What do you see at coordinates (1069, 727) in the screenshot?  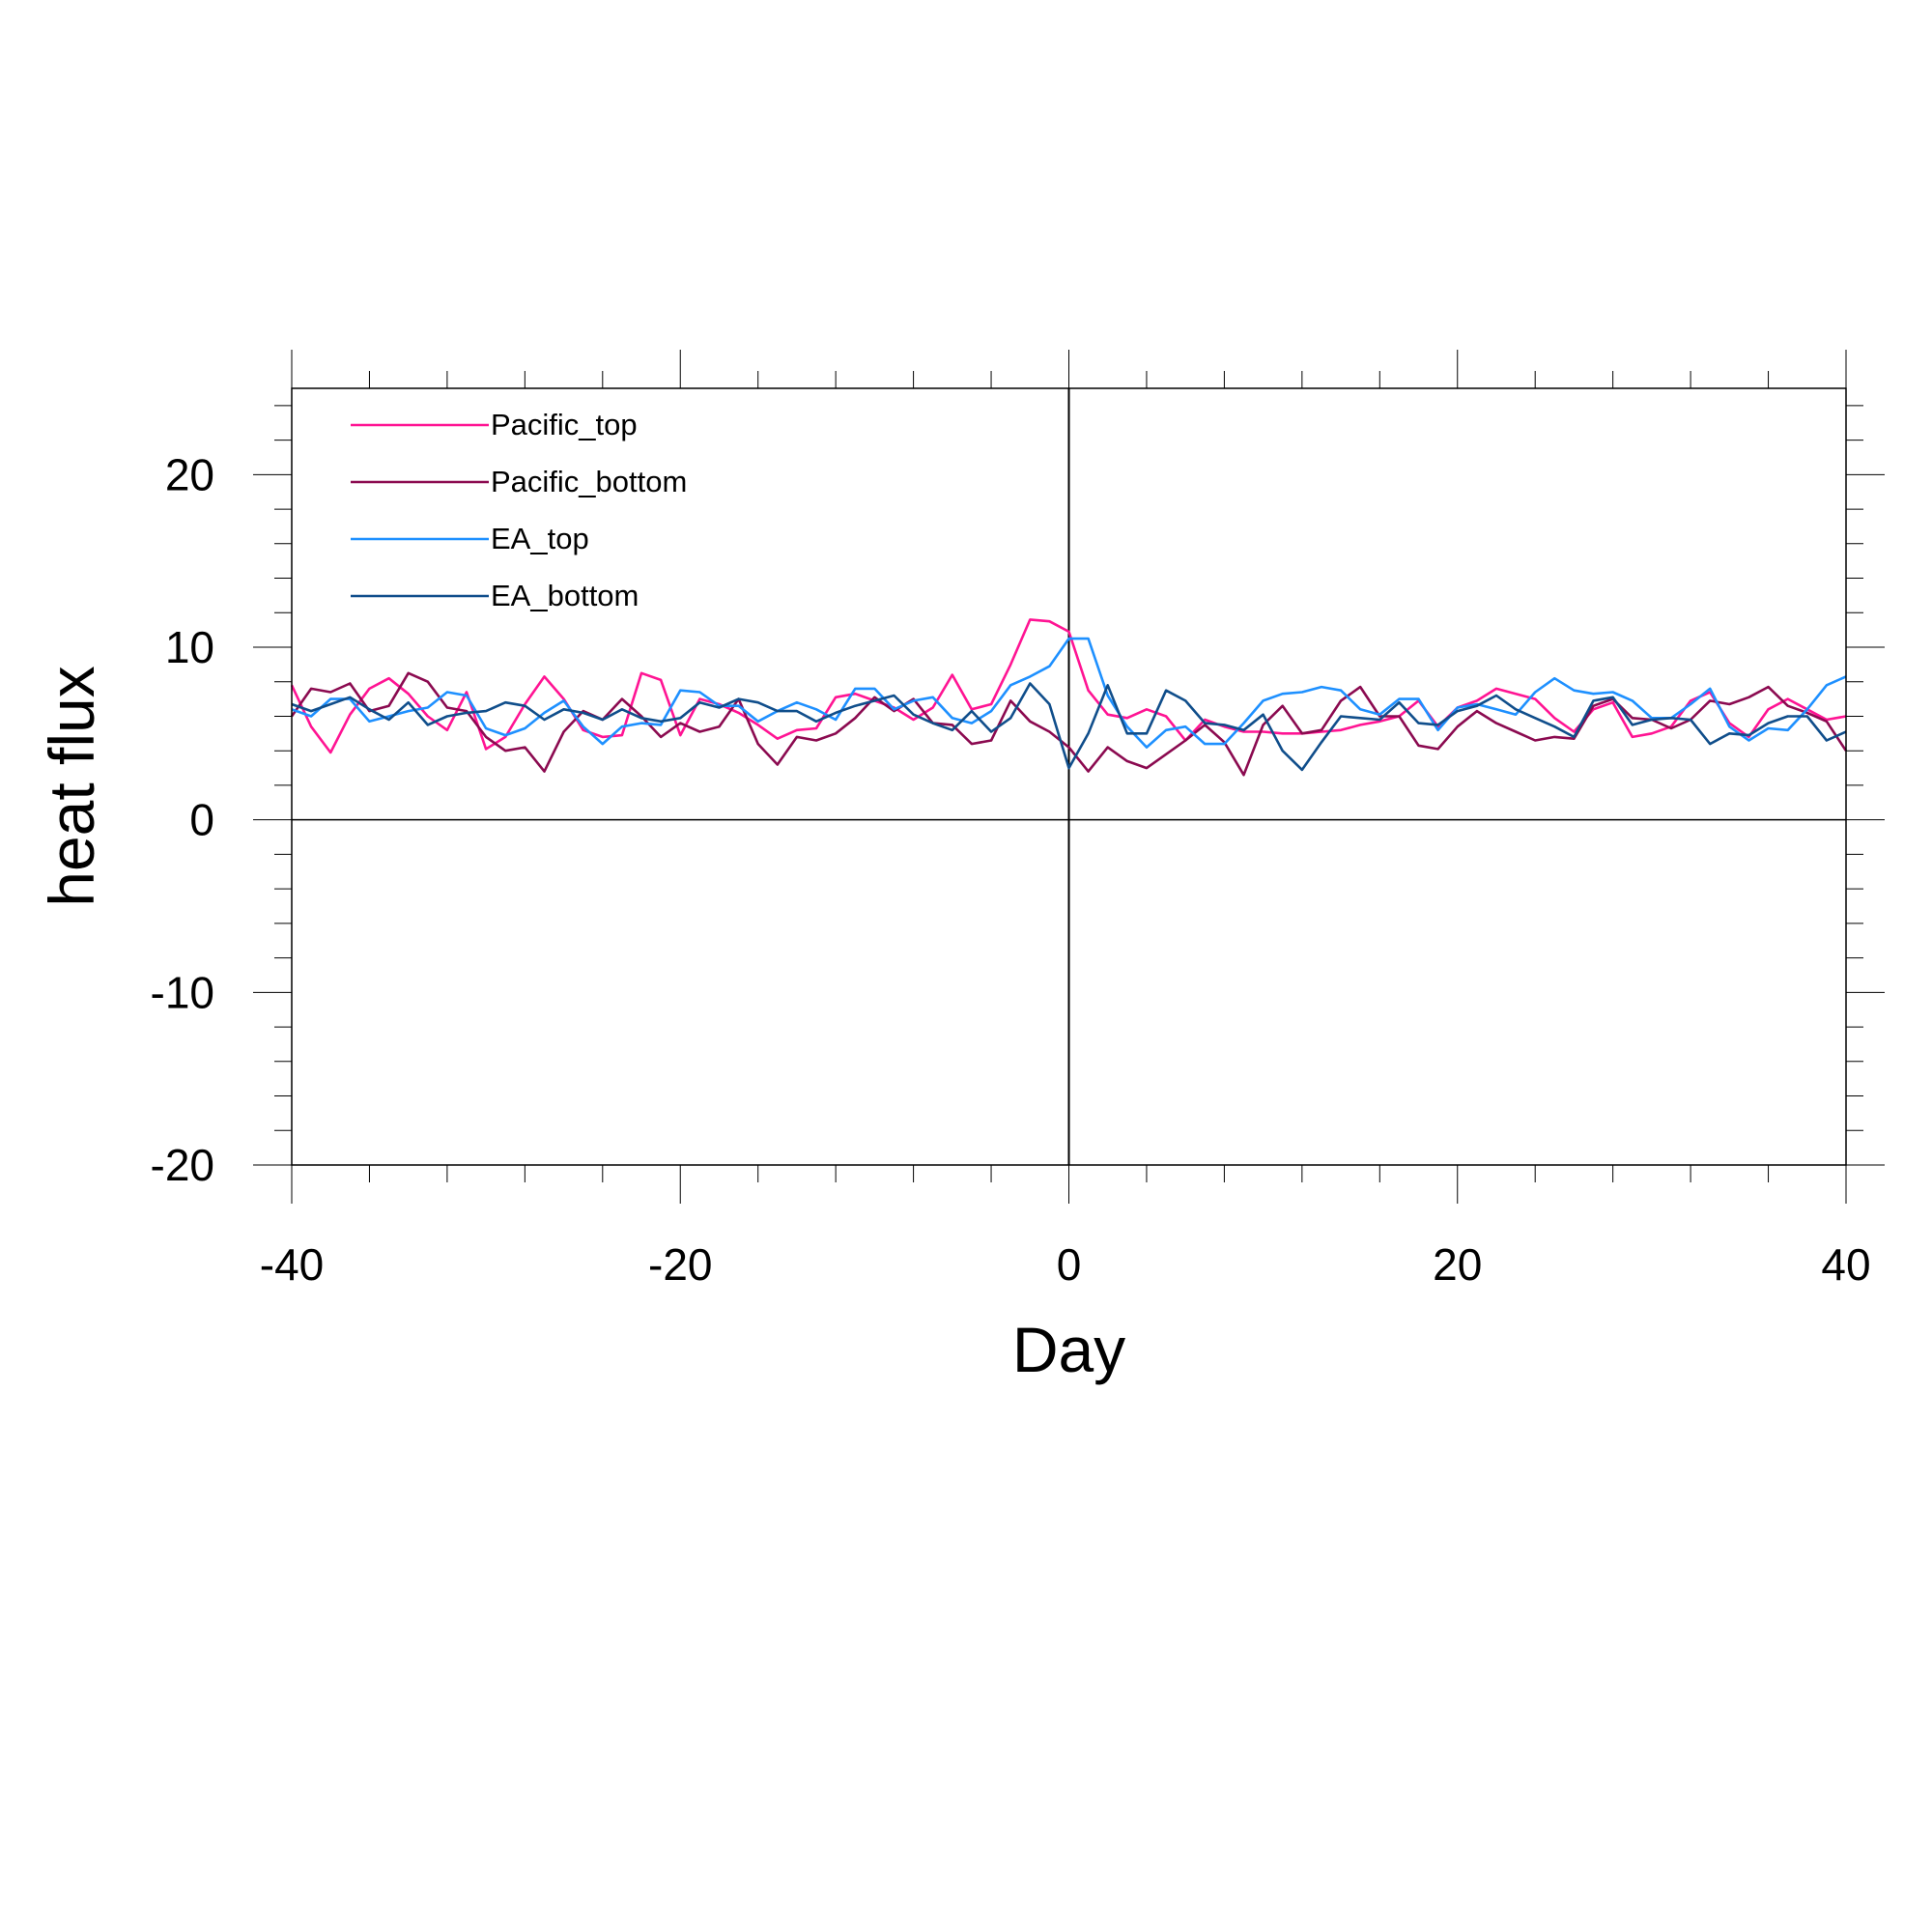 I see `series-line-ea-bottom` at bounding box center [1069, 727].